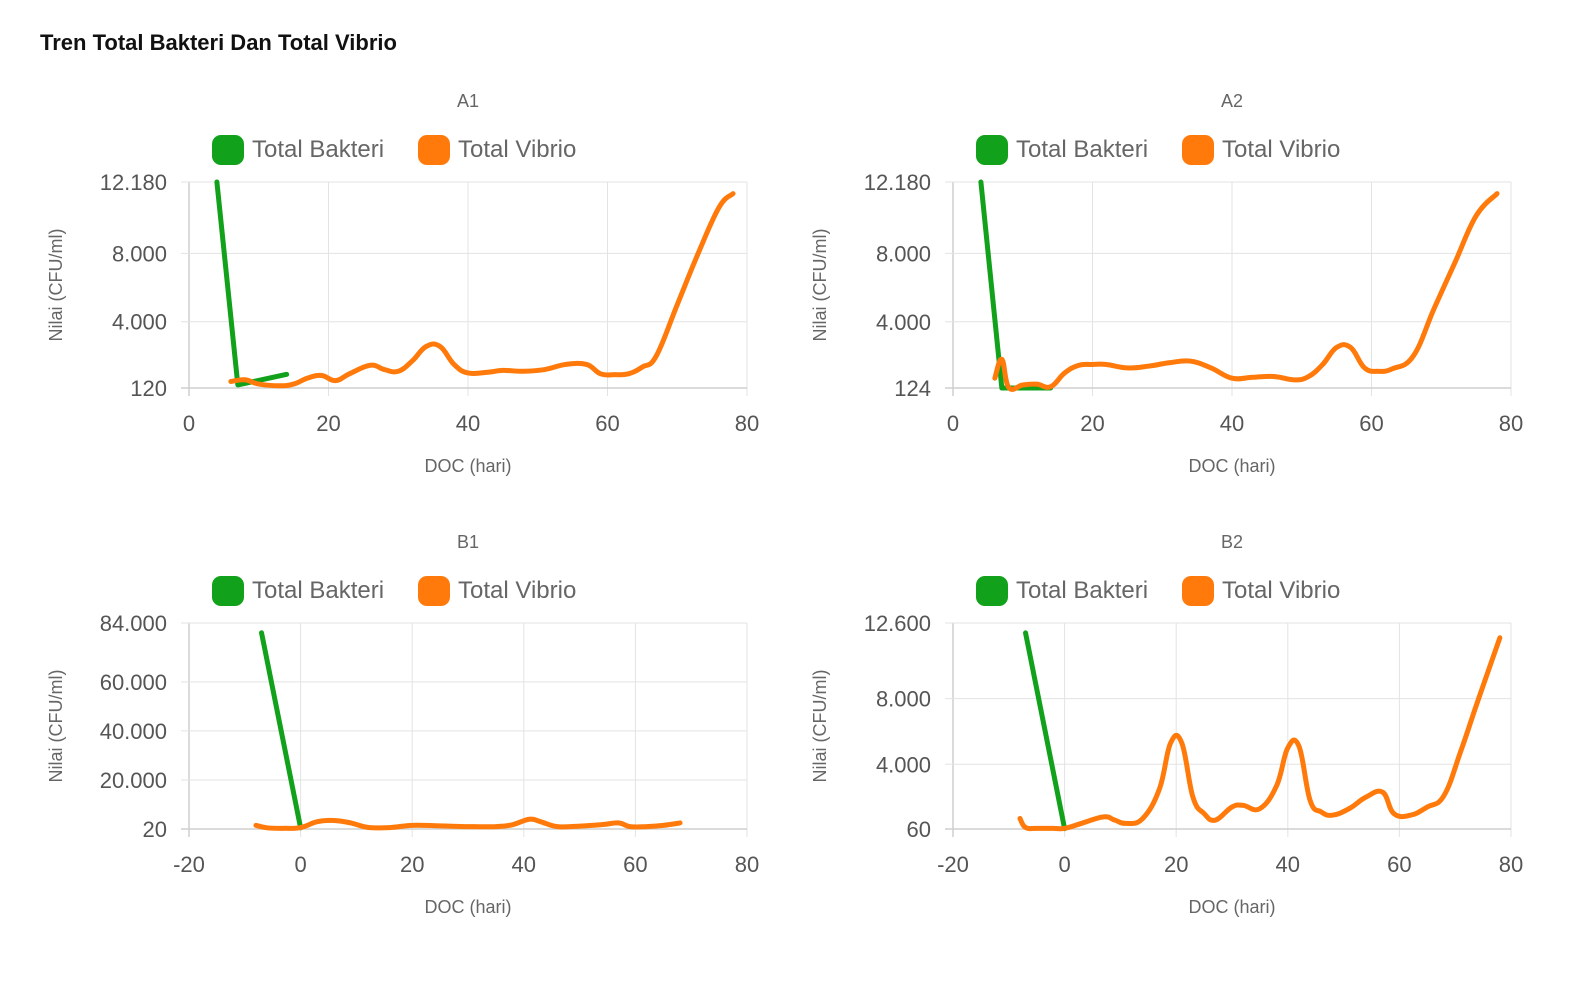  Describe the element at coordinates (133, 731) in the screenshot. I see `y-tick-label: 40.000` at that location.